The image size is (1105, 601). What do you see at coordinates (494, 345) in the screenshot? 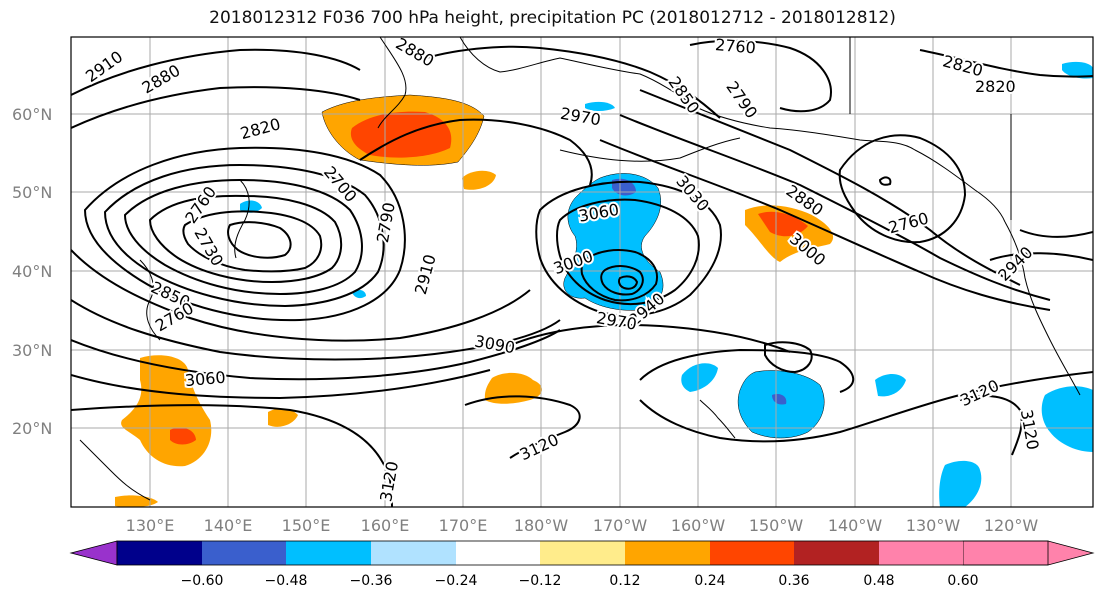
I see `contour-label: 3090` at bounding box center [494, 345].